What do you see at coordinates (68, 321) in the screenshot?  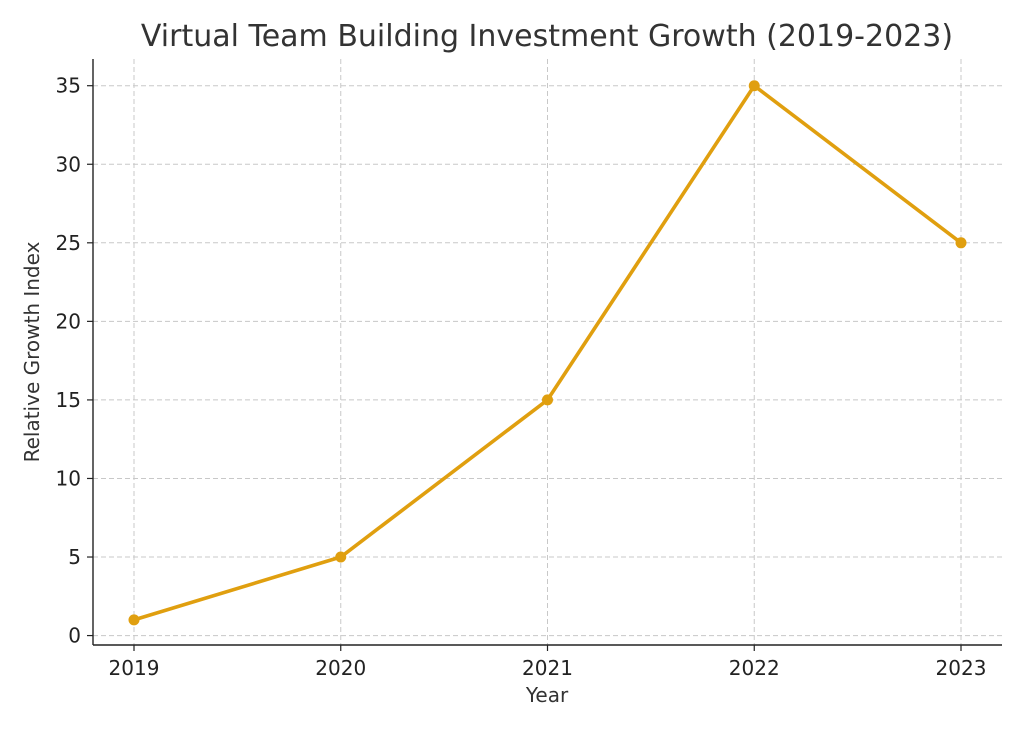 I see `y-tick-label: 20` at bounding box center [68, 321].